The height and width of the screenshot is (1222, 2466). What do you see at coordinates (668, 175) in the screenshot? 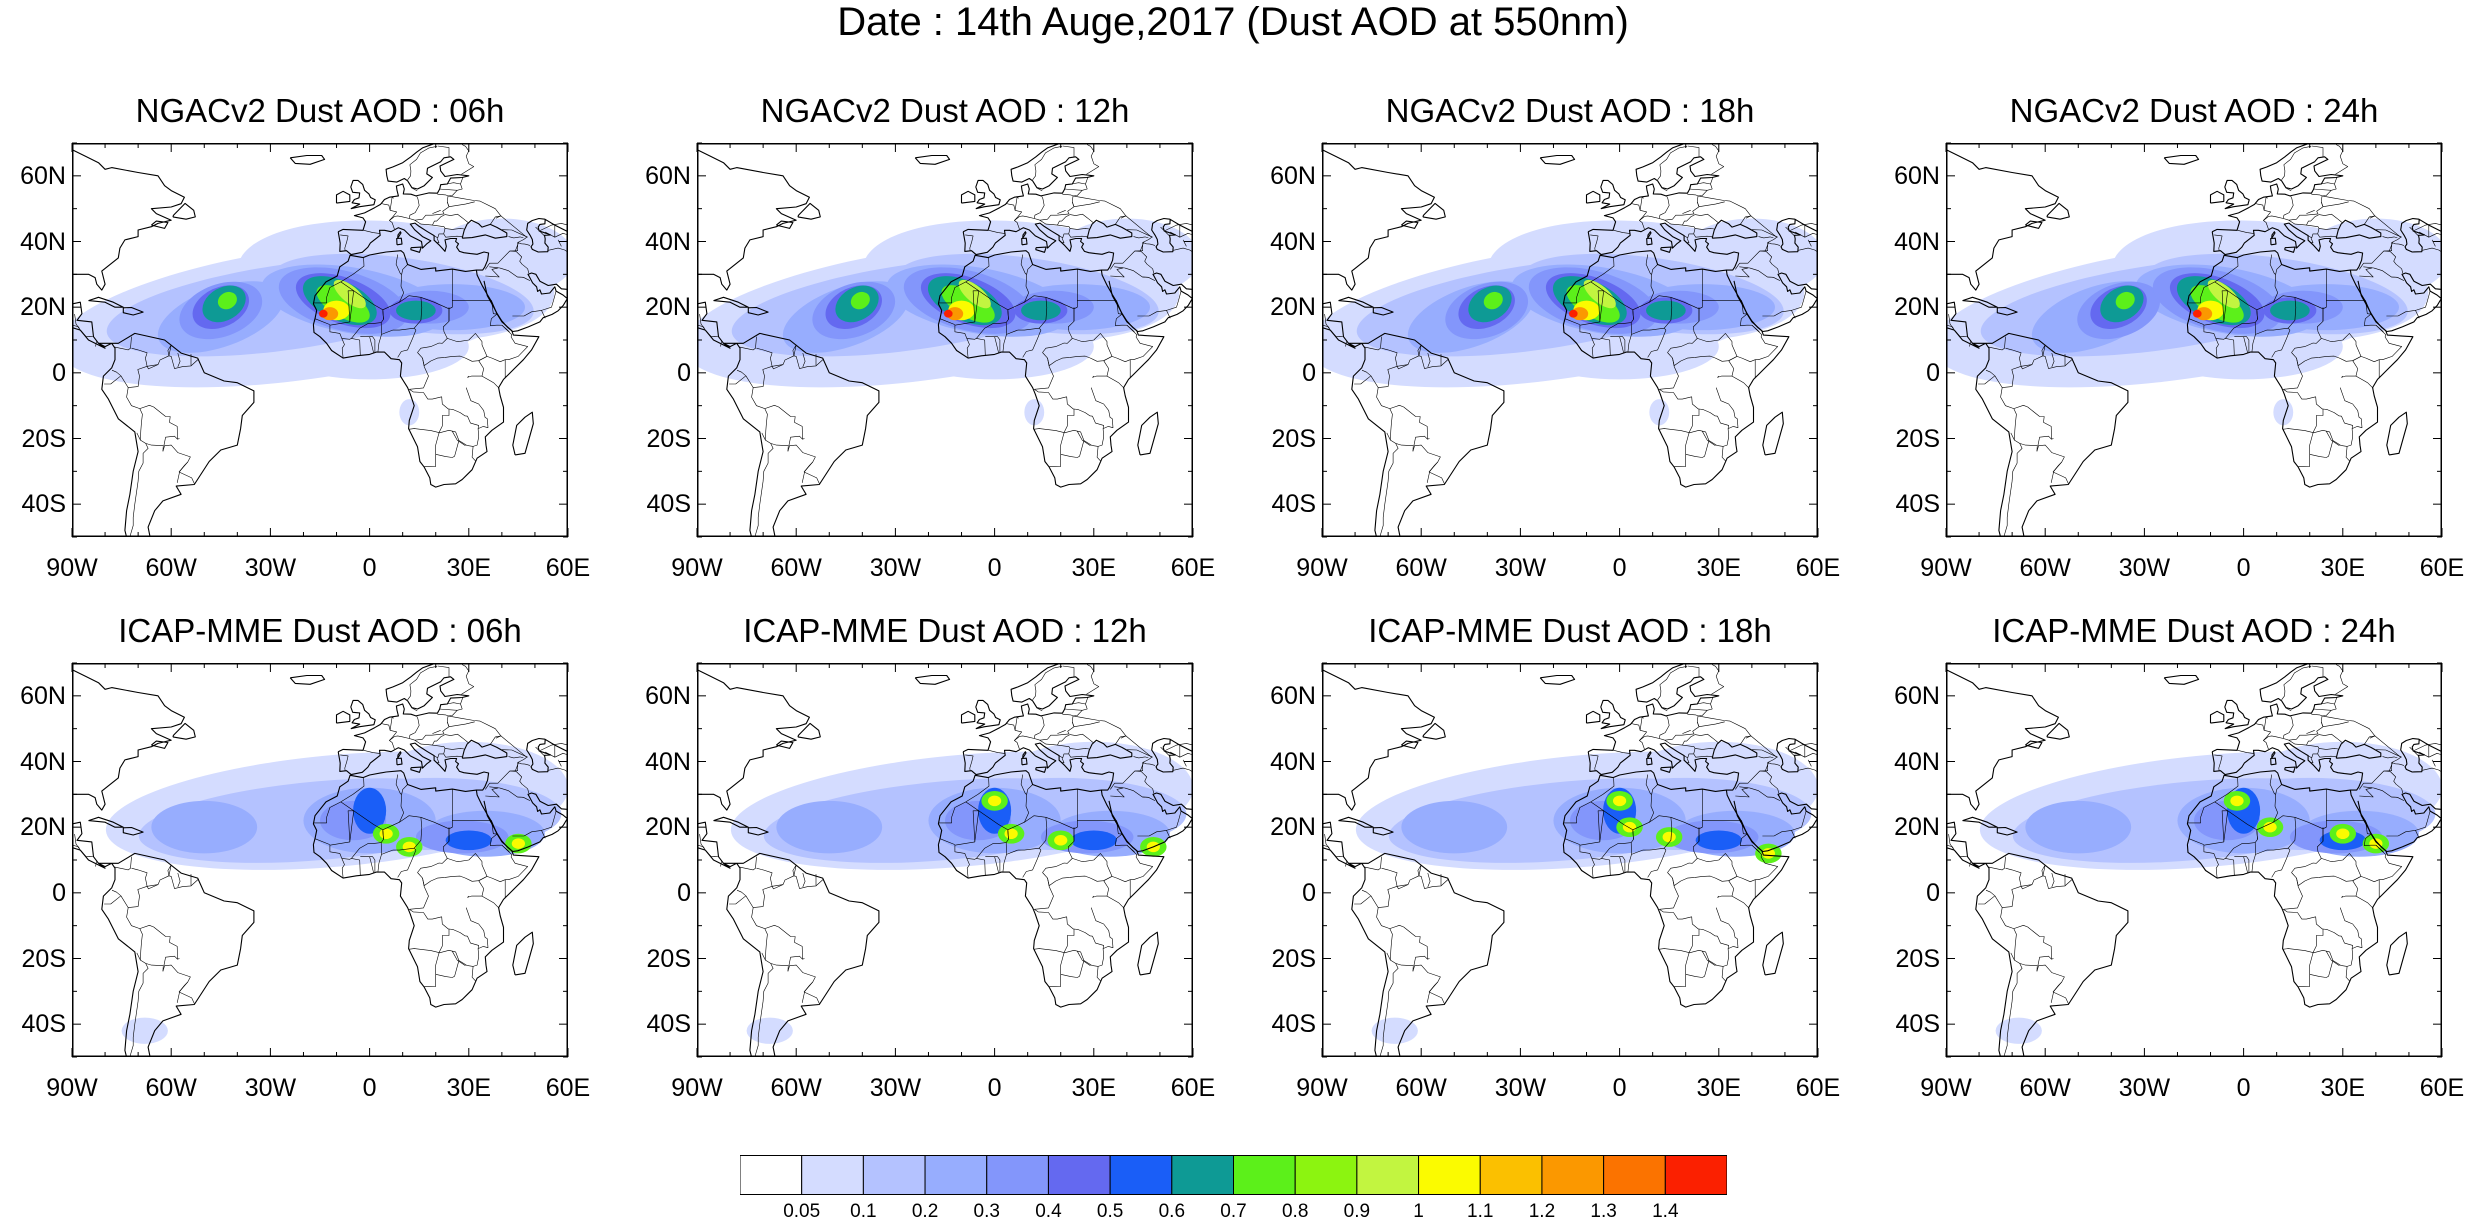
I see `lat-tick-label: 60N` at bounding box center [668, 175].